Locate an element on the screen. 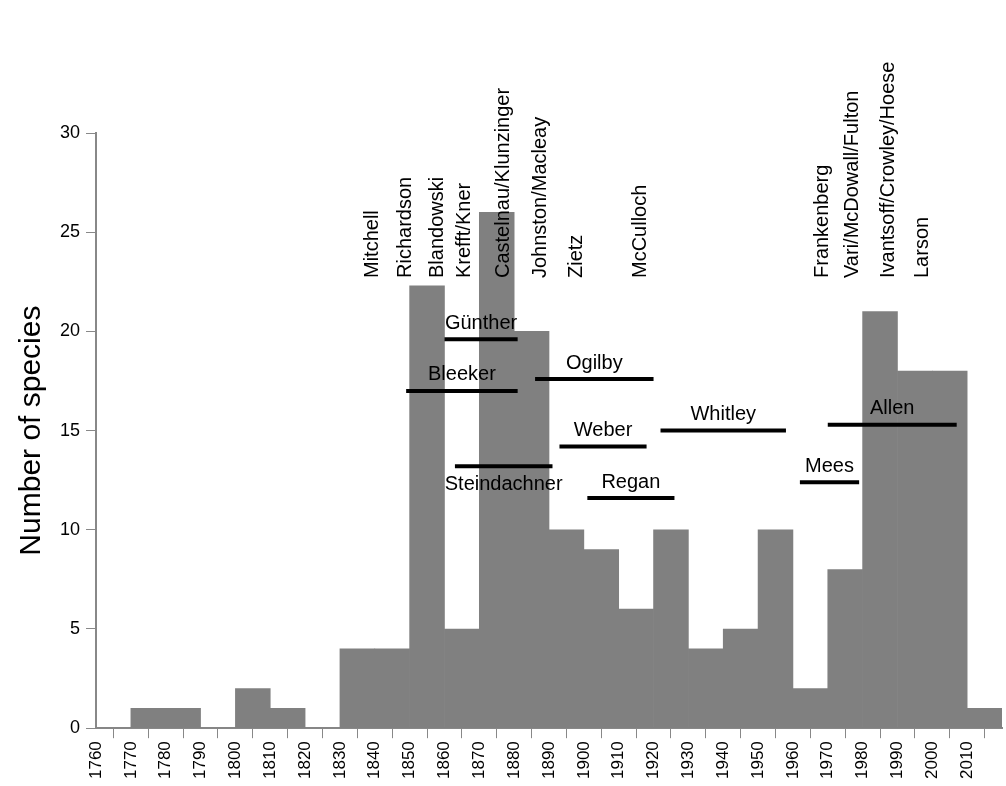 This screenshot has width=1006, height=786. series-label: Regan is located at coordinates (631, 480).